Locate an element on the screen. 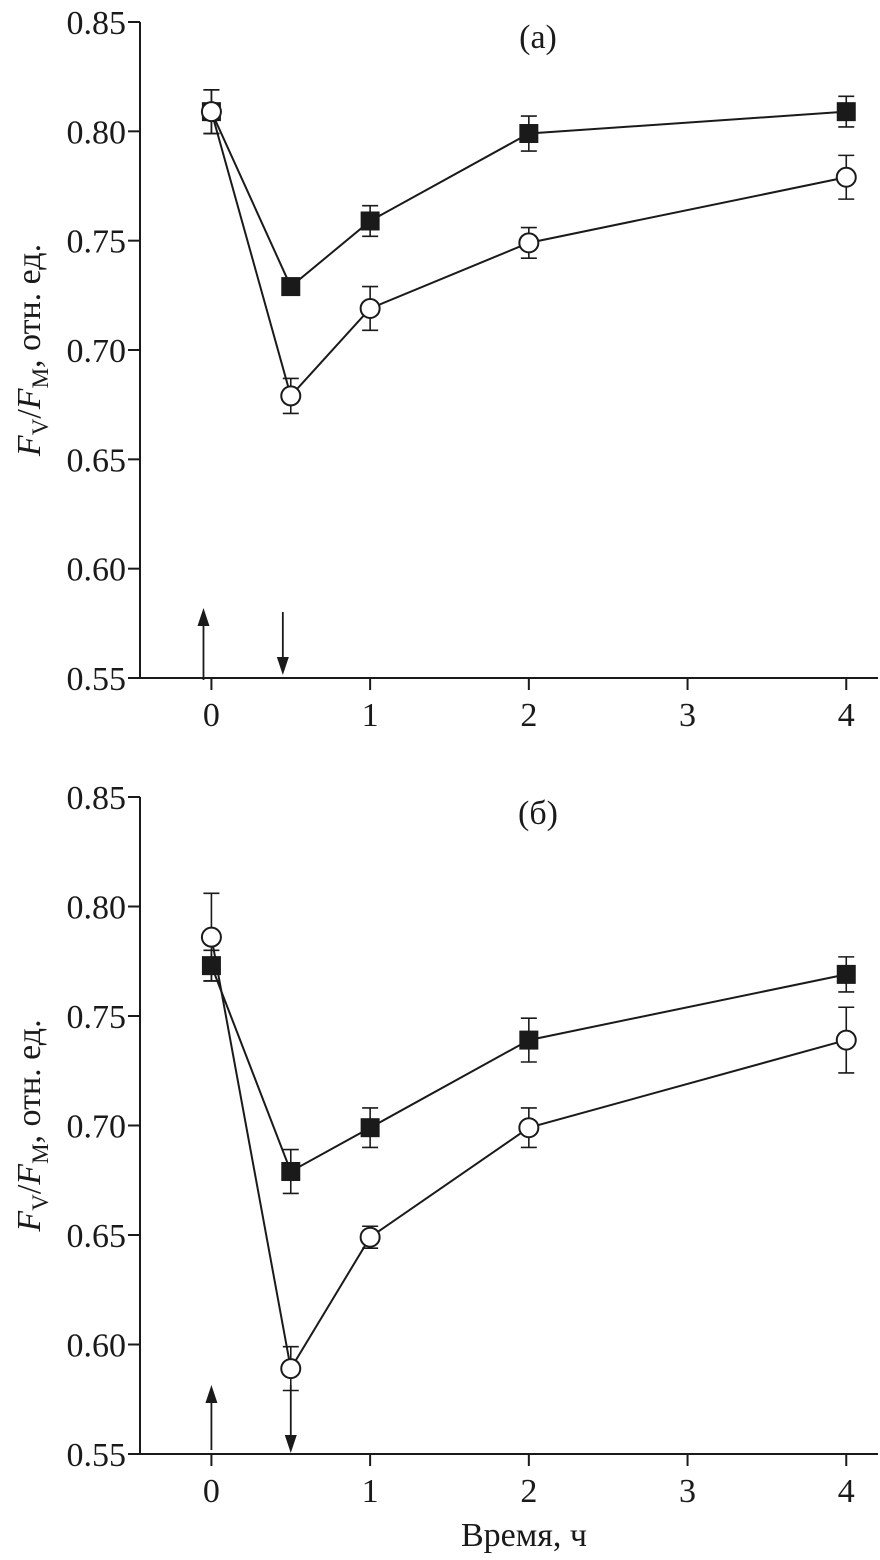  panel-0-y-label-part: M is located at coordinates (40, 378).